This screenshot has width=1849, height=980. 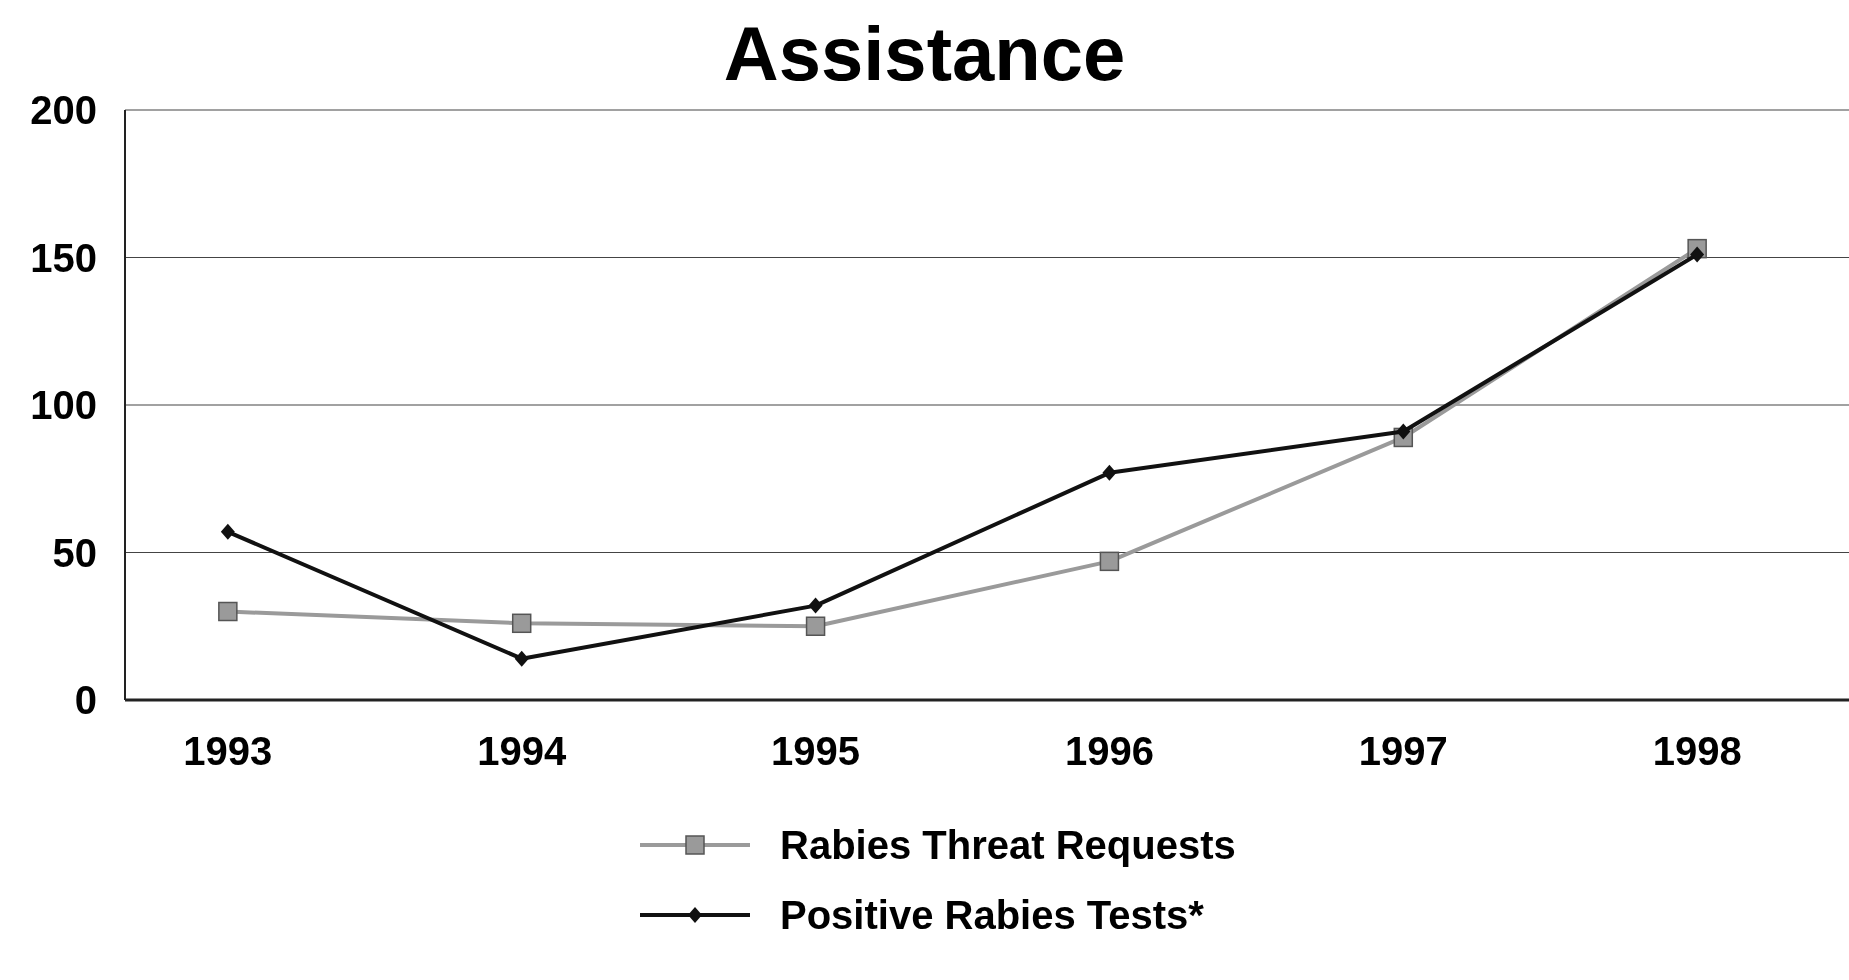 What do you see at coordinates (63, 110) in the screenshot?
I see `y-tick-label: 200` at bounding box center [63, 110].